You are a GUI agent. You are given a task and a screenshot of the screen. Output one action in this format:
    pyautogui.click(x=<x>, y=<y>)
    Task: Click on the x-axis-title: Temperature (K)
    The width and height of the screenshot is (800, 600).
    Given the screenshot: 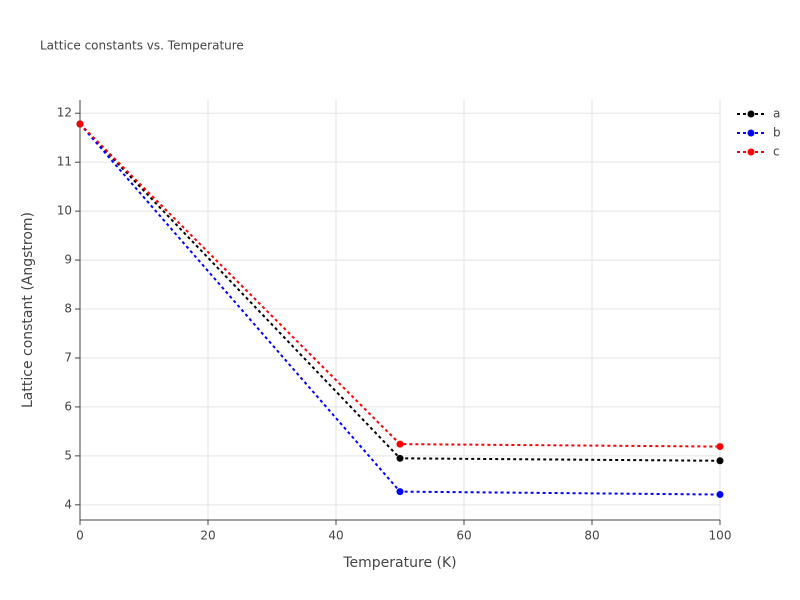 What is the action you would take?
    pyautogui.click(x=399, y=563)
    